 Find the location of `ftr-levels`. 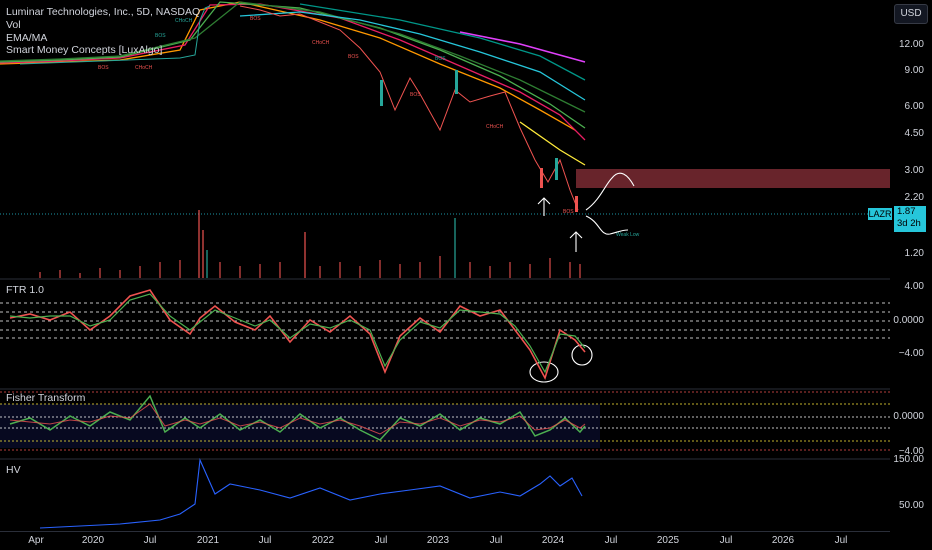

ftr-levels is located at coordinates (445, 320).